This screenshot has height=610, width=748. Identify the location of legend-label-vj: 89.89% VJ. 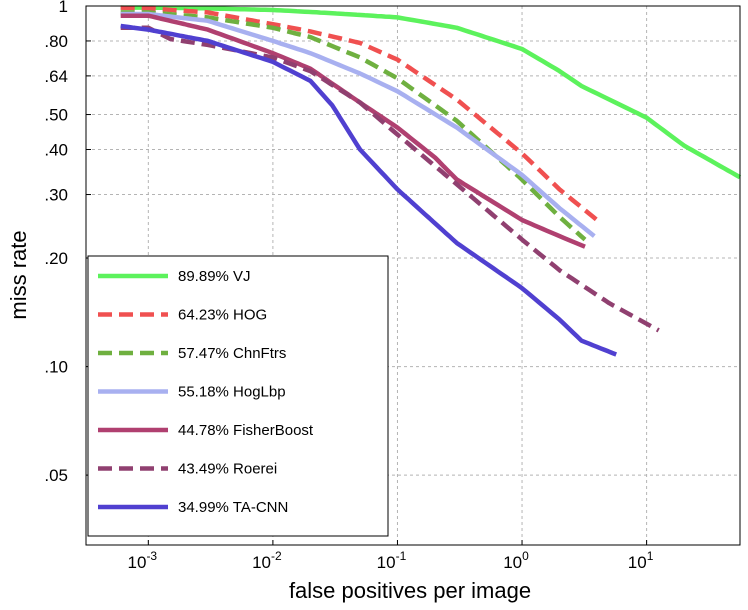
(214, 276).